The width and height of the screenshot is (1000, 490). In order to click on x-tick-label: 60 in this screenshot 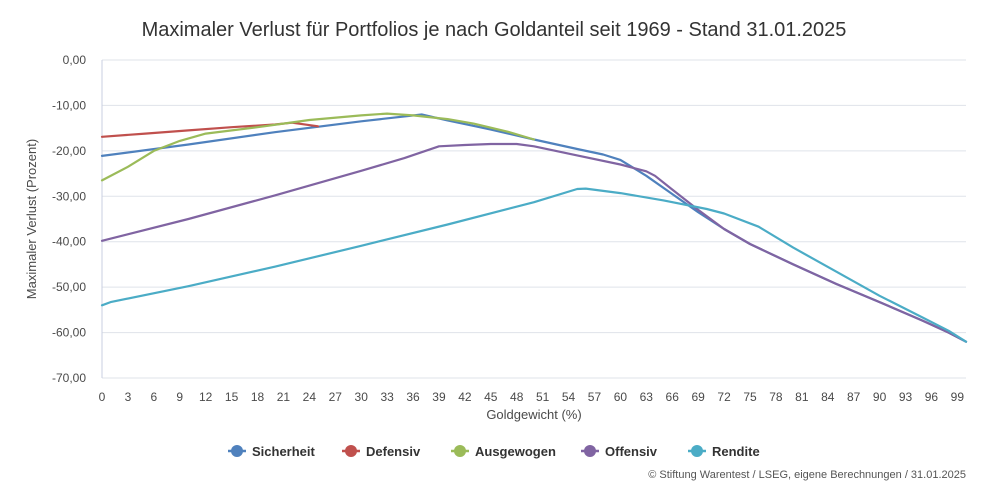, I will do `click(621, 397)`.